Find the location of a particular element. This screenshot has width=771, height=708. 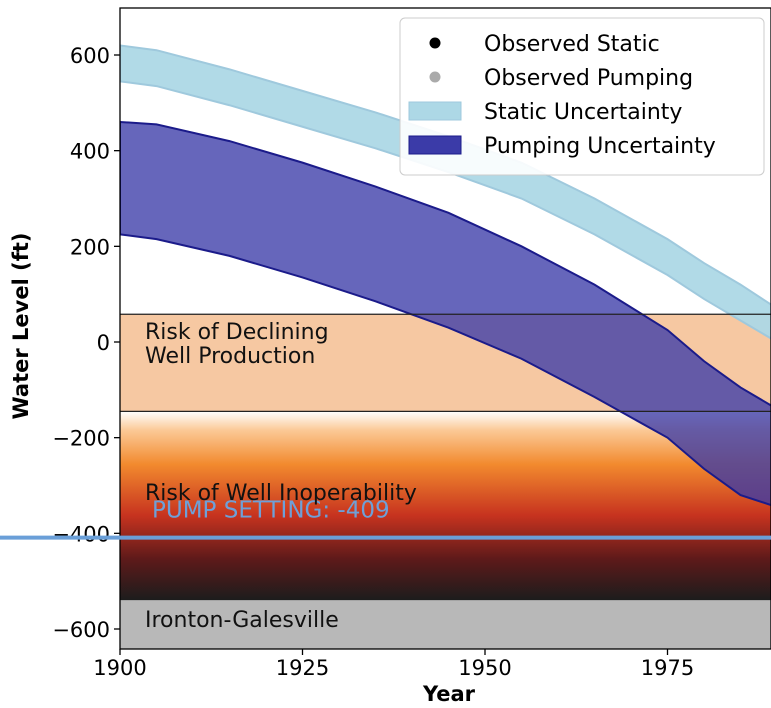

y-tick-label: −400 is located at coordinates (81, 534).